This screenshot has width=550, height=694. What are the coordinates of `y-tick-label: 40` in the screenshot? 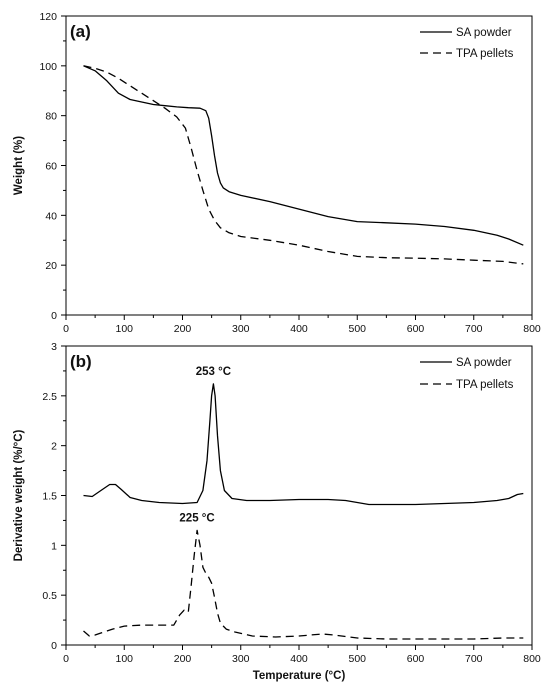 It's located at (51, 216).